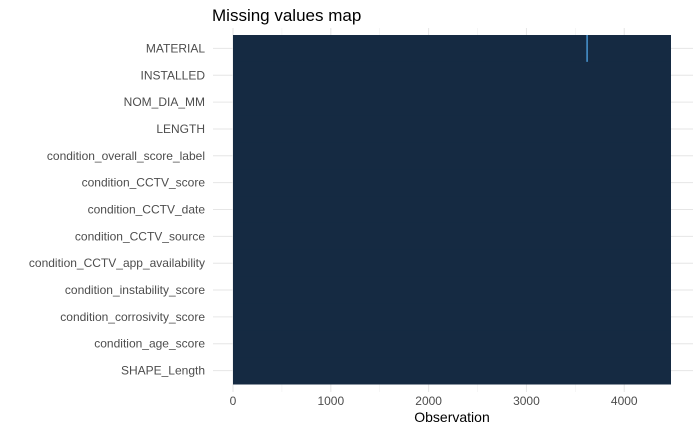 The width and height of the screenshot is (700, 432). What do you see at coordinates (452, 183) in the screenshot?
I see `heatmap-row-condition-cctv-score` at bounding box center [452, 183].